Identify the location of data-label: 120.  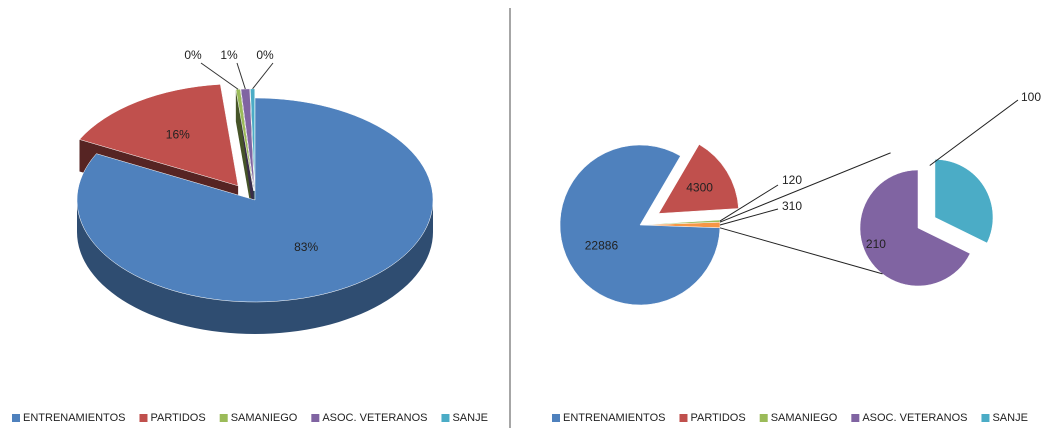
(792, 180).